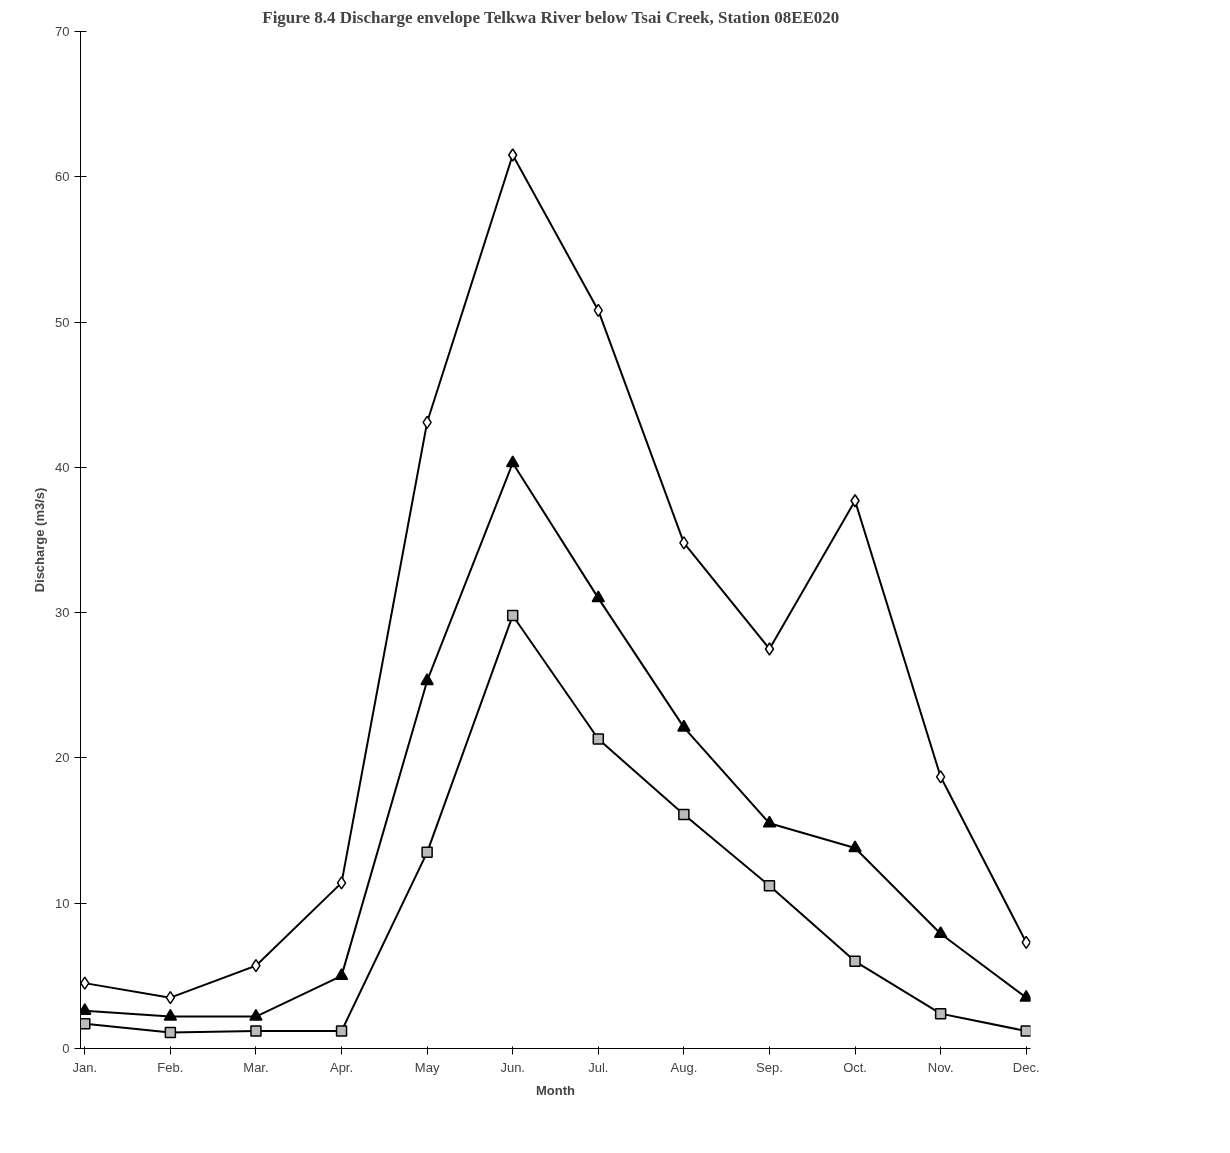 Image resolution: width=1230 pixels, height=1153 pixels. Describe the element at coordinates (62, 322) in the screenshot. I see `y-tick-label: 50` at that location.